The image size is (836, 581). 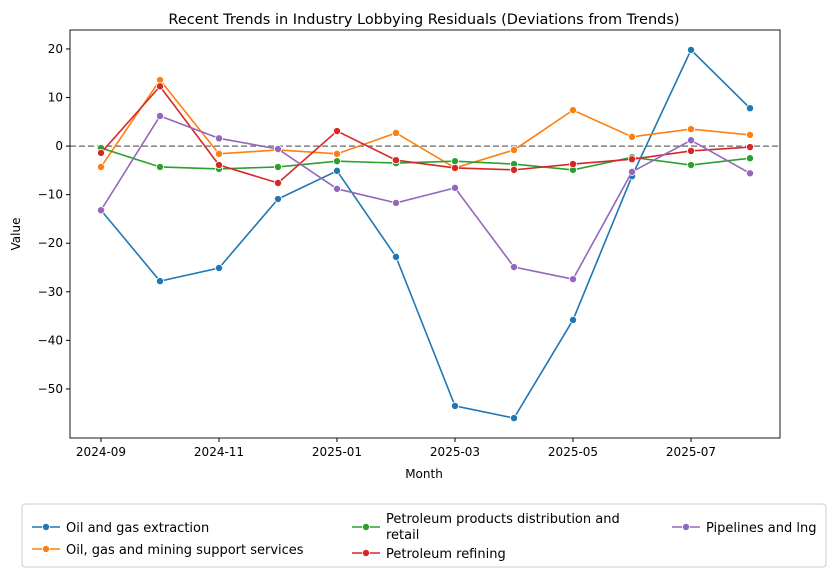 What do you see at coordinates (50, 243) in the screenshot?
I see `y-tick-label: −20` at bounding box center [50, 243].